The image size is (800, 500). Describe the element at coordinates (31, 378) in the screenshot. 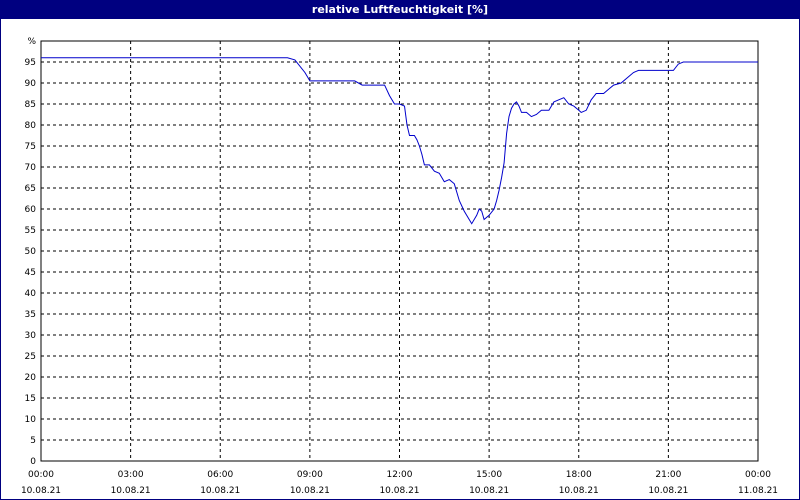

I see `y-tick-label: 20` at that location.